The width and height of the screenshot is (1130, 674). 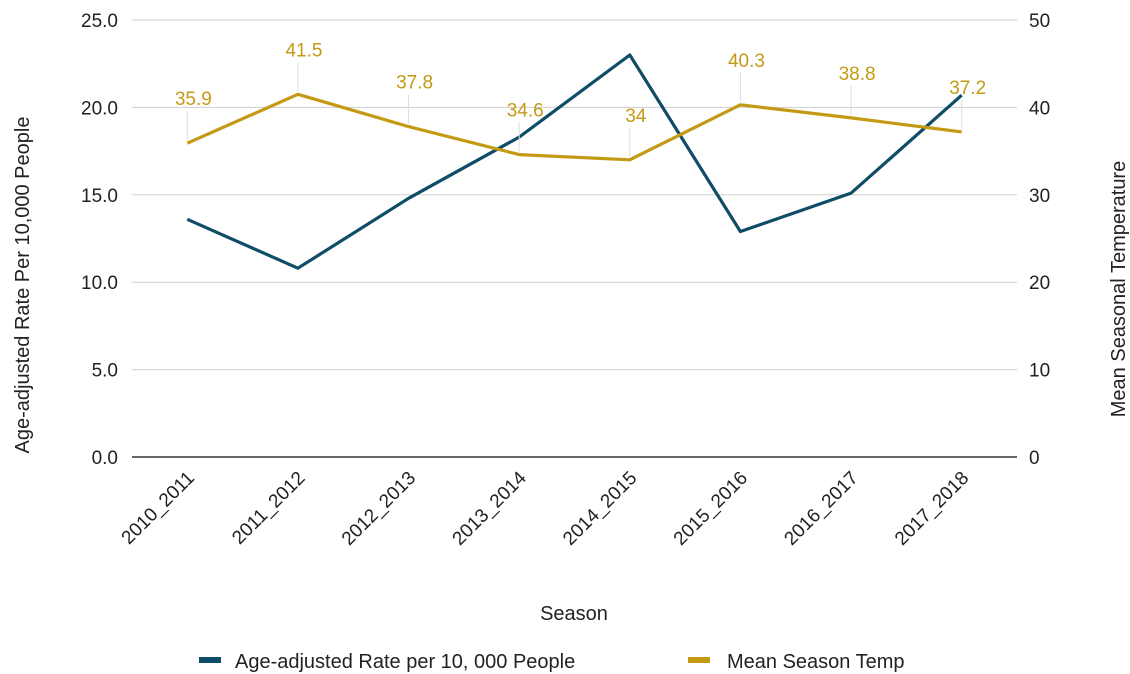 I want to click on legend-label-temp: Mean Season Temp, so click(x=816, y=662).